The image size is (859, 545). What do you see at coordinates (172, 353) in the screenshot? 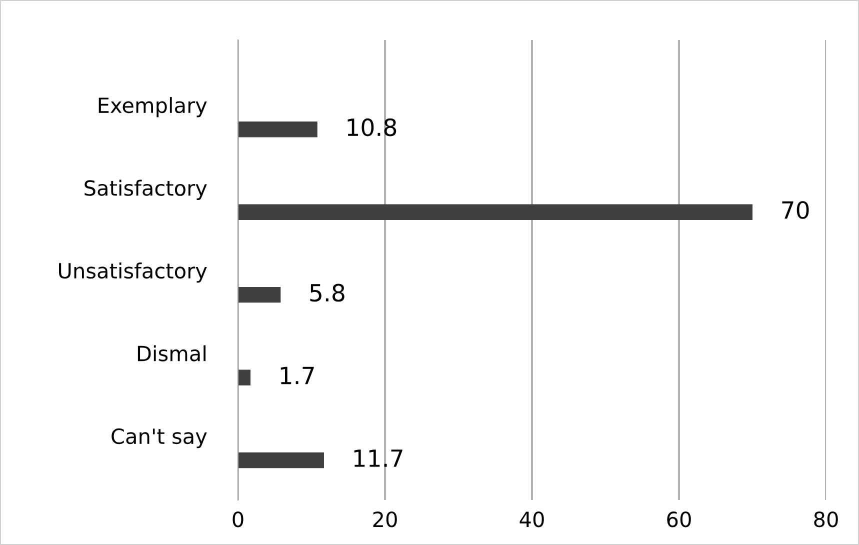
I see `y-tick-label: Dismal` at bounding box center [172, 353].